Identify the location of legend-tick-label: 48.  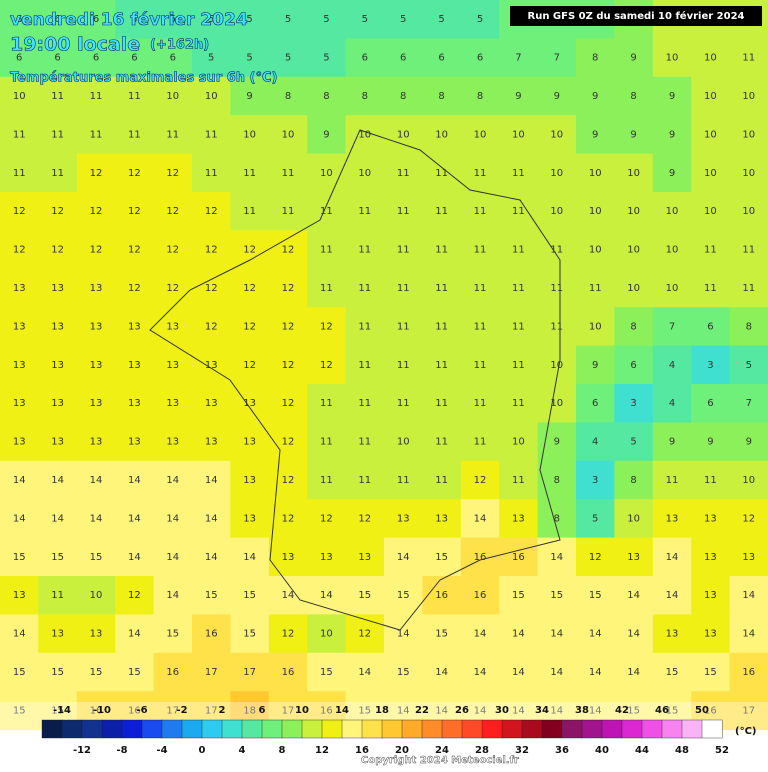
(682, 750).